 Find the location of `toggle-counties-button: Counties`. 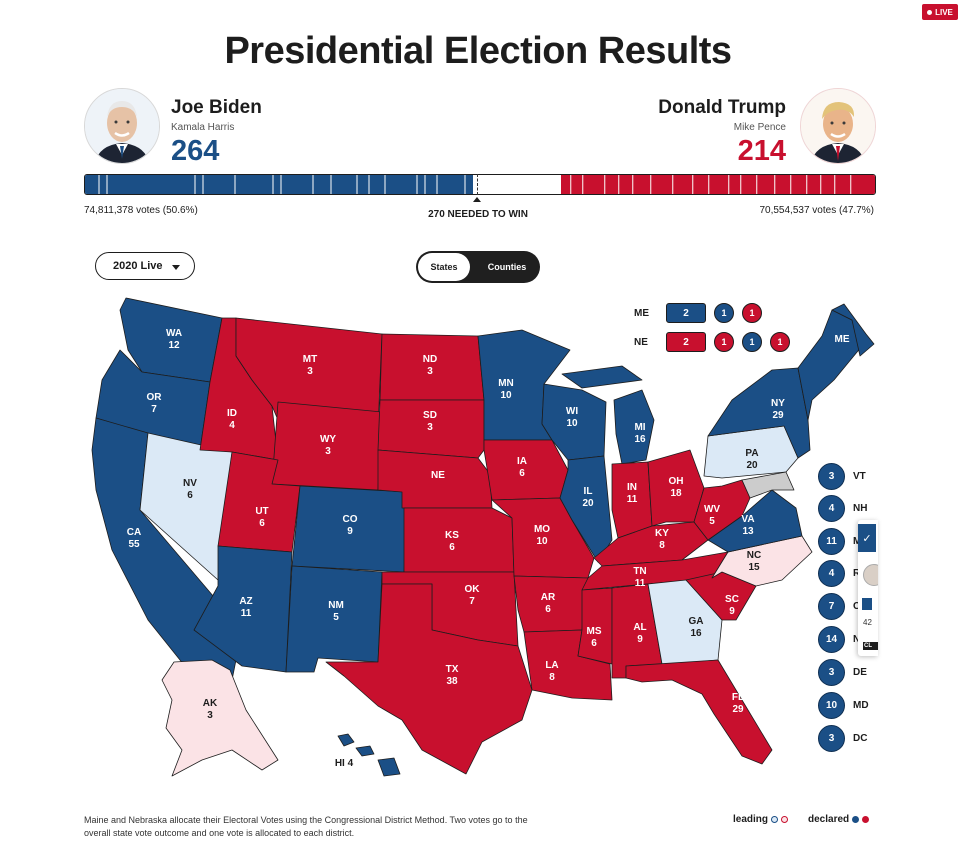

toggle-counties-button: Counties is located at coordinates (507, 267).